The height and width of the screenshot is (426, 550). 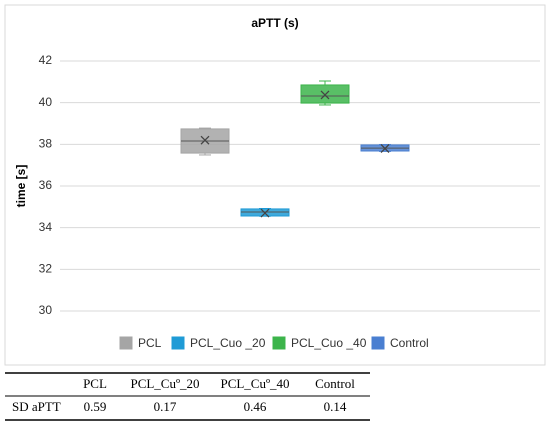 What do you see at coordinates (36, 406) in the screenshot?
I see `table-row-label: SD aPTT` at bounding box center [36, 406].